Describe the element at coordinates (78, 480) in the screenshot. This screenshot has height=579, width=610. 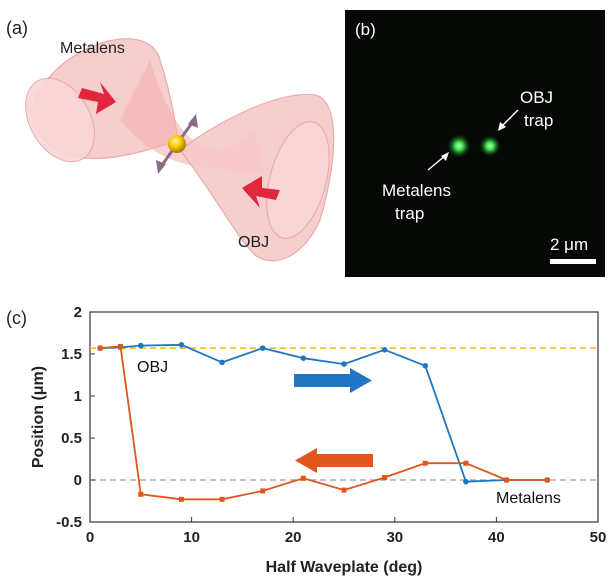
I see `y-tick-label: 0` at that location.